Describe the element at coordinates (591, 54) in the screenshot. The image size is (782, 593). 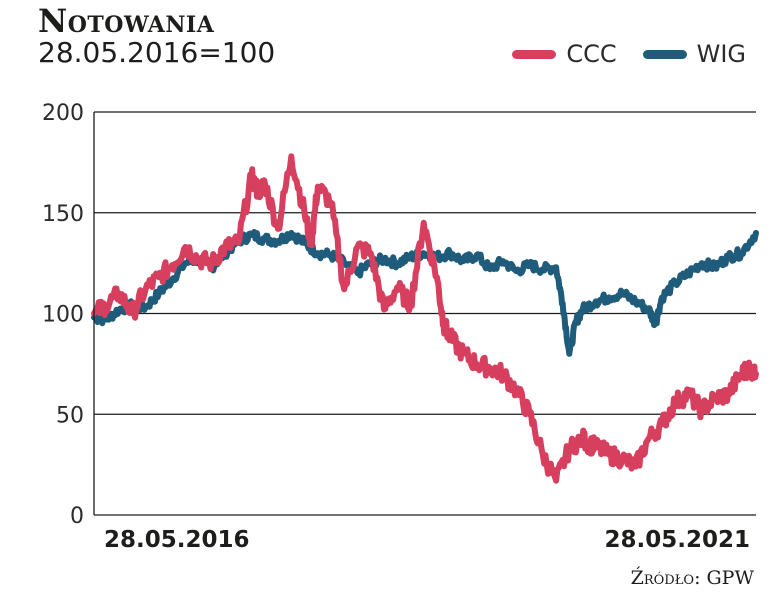
I see `legend-label-ccc: CCC` at that location.